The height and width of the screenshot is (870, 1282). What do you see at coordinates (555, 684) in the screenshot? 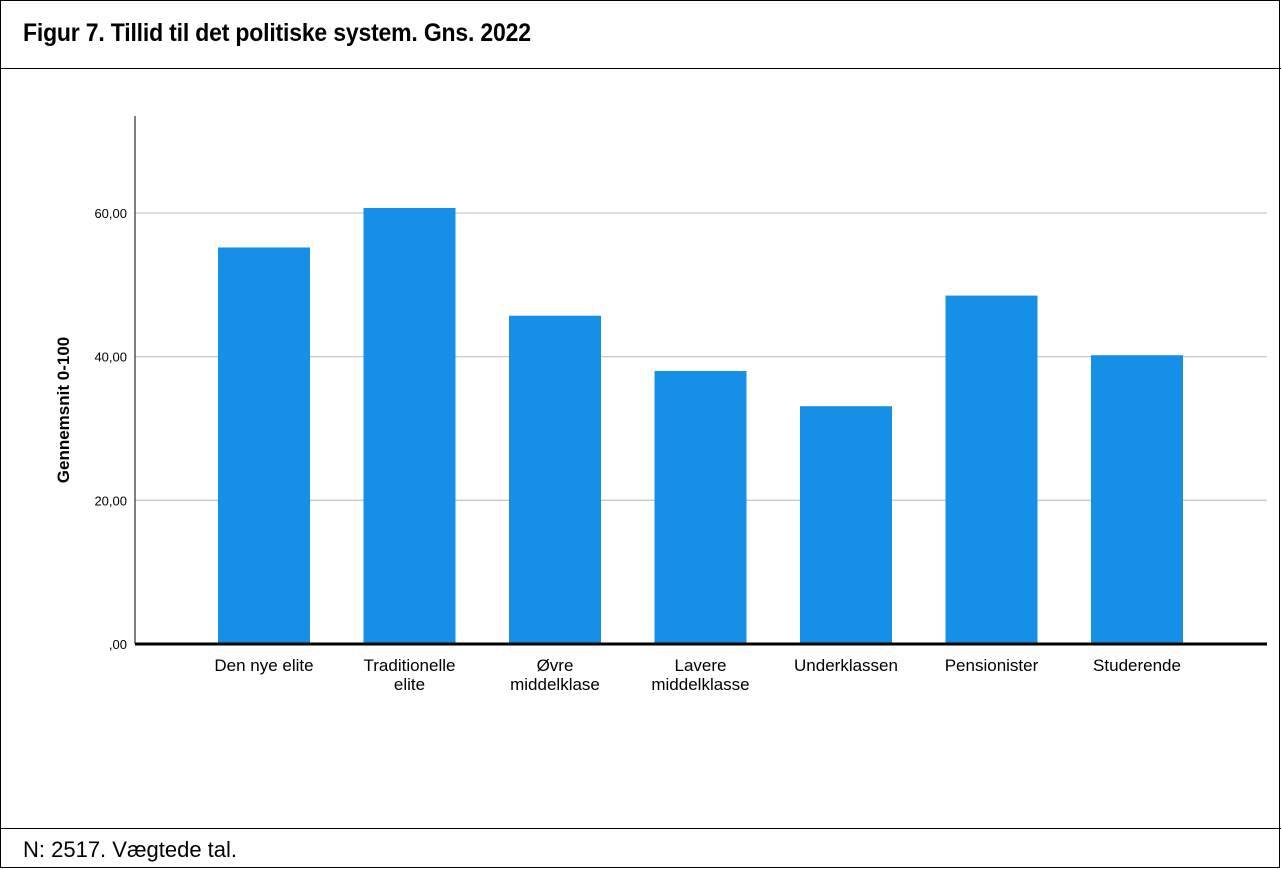
I see `x-tick-label: middelklase` at bounding box center [555, 684].